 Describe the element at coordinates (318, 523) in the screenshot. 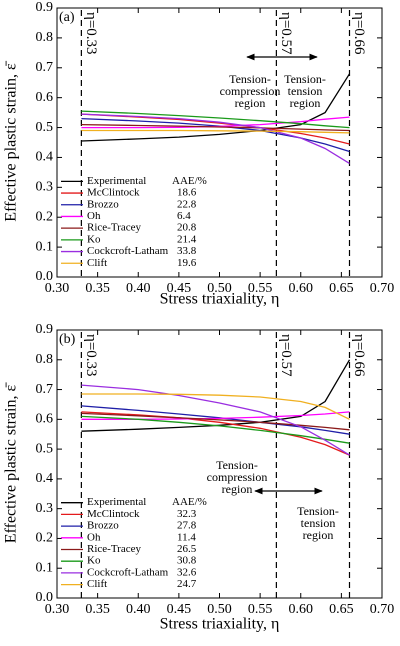

I see `region-label: tension` at that location.